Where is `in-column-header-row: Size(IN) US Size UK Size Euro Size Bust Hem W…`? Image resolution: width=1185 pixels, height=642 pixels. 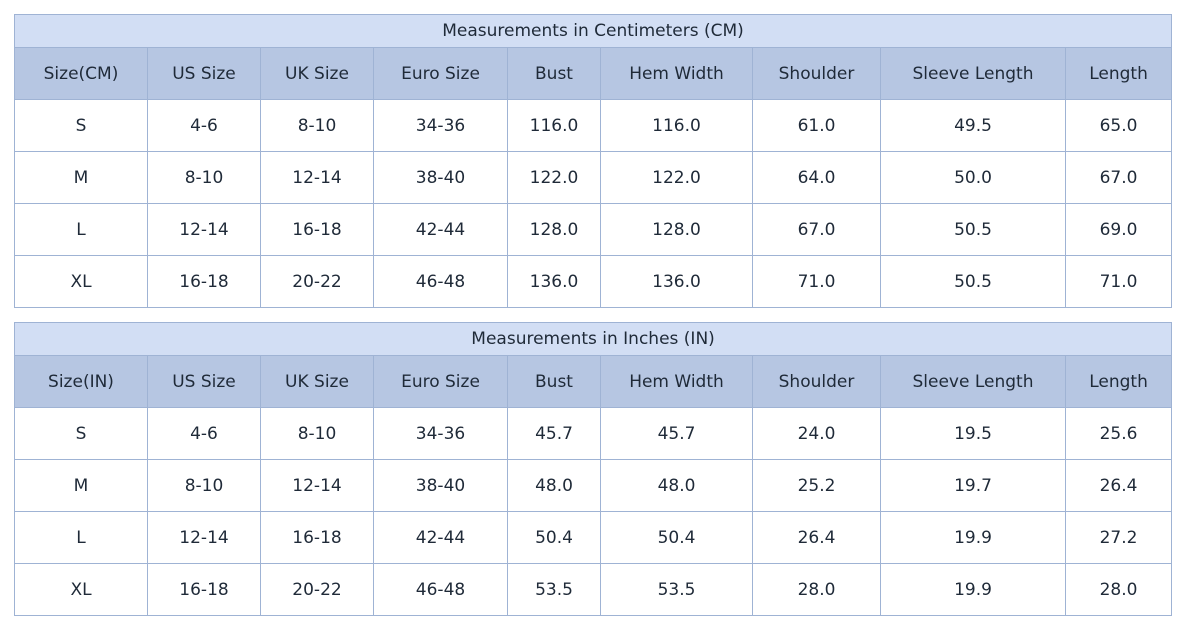
in-column-header-row: Size(IN) US Size UK Size Euro Size Bust Hem W… is located at coordinates (593, 381).